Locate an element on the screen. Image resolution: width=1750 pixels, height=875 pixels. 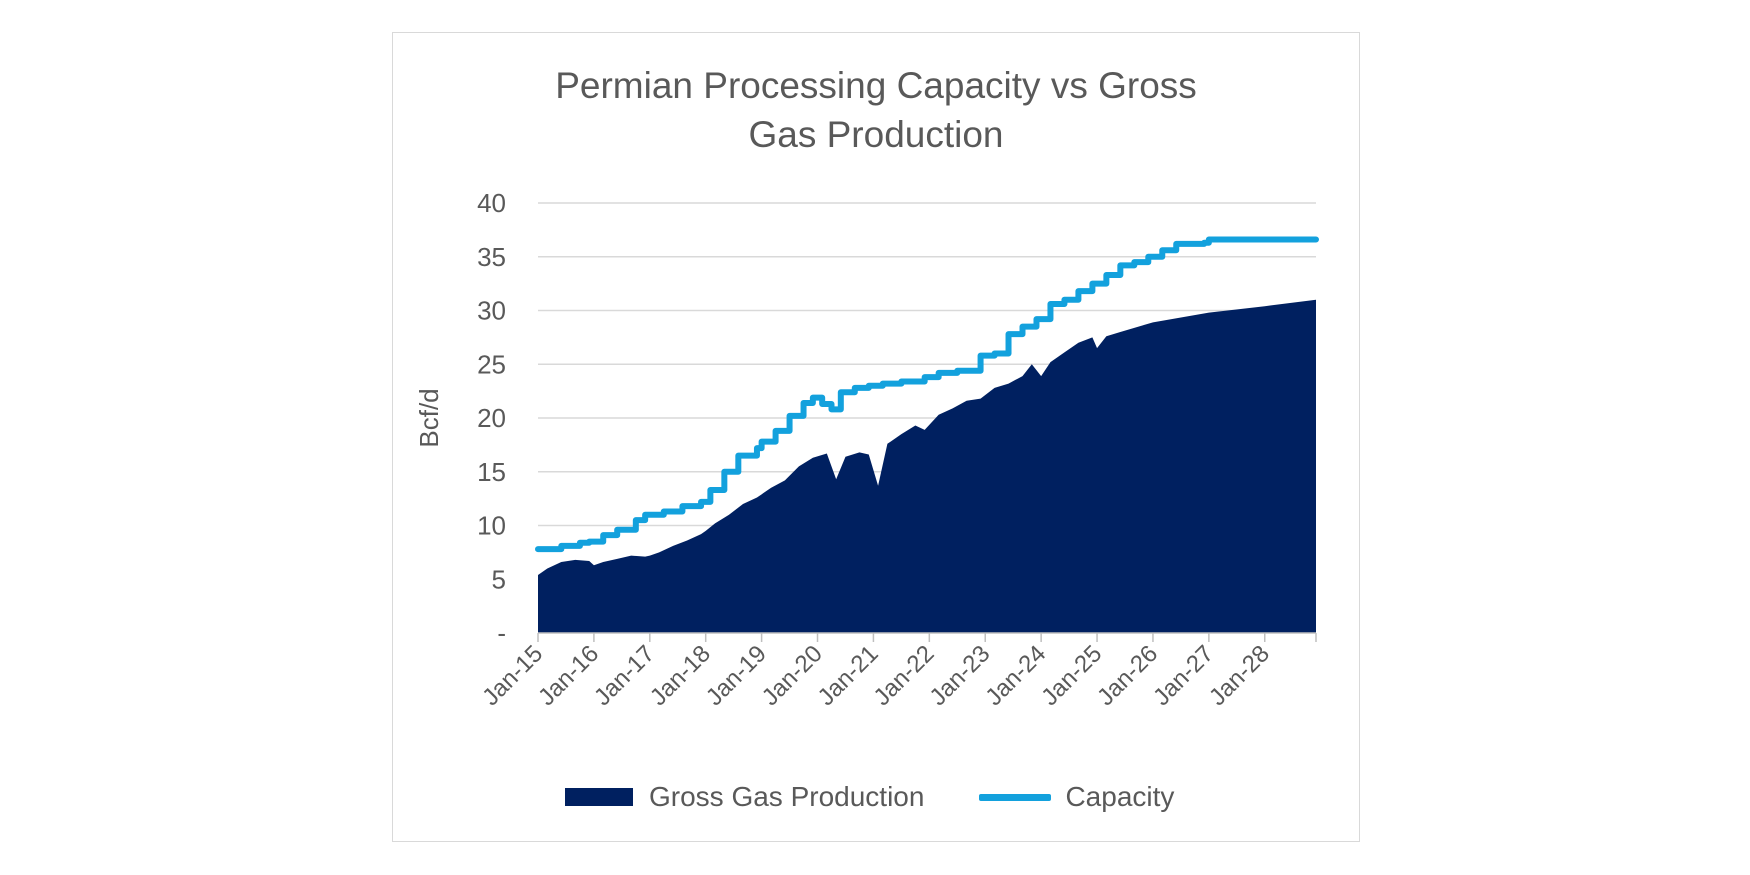
y-tick-label: 35 is located at coordinates (491, 257).